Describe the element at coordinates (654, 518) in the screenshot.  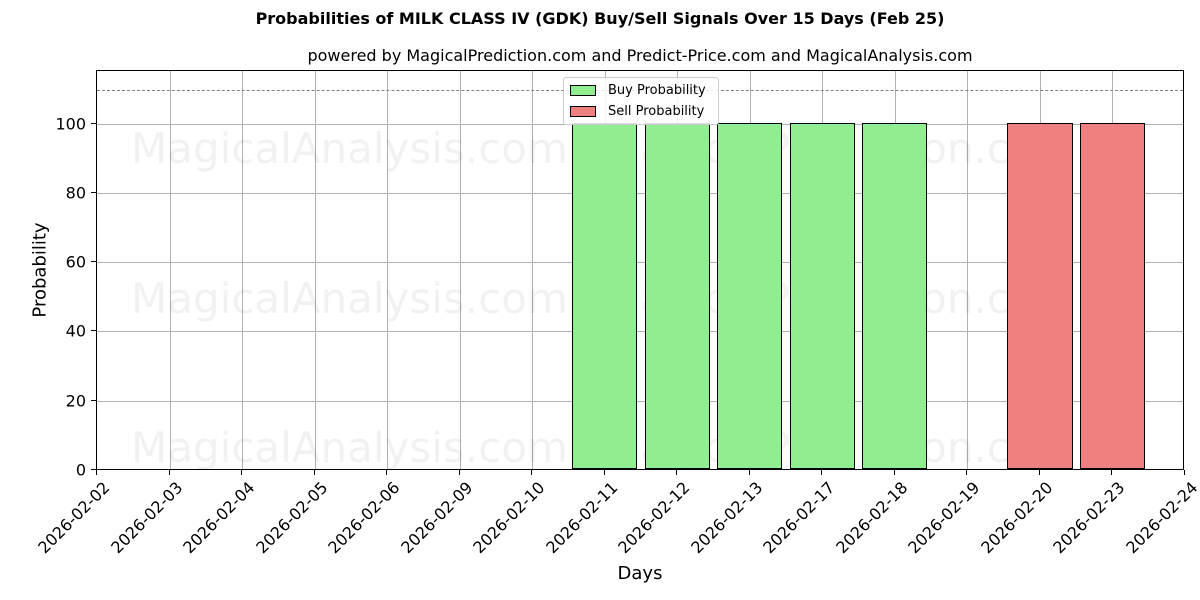
I see `x-tick-label: 2026-02-12` at that location.